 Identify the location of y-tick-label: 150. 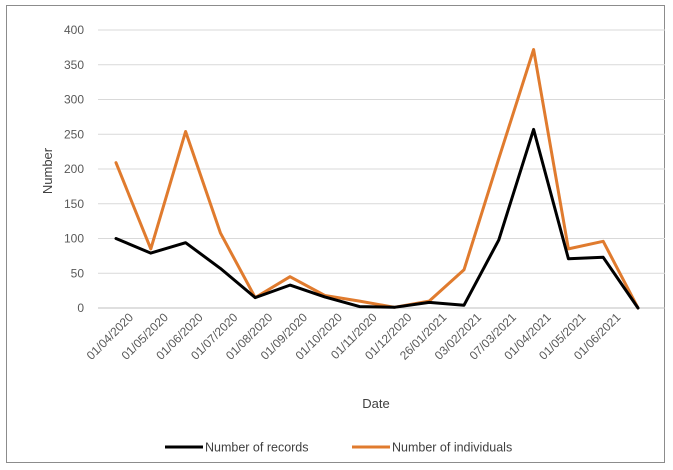
(74, 204).